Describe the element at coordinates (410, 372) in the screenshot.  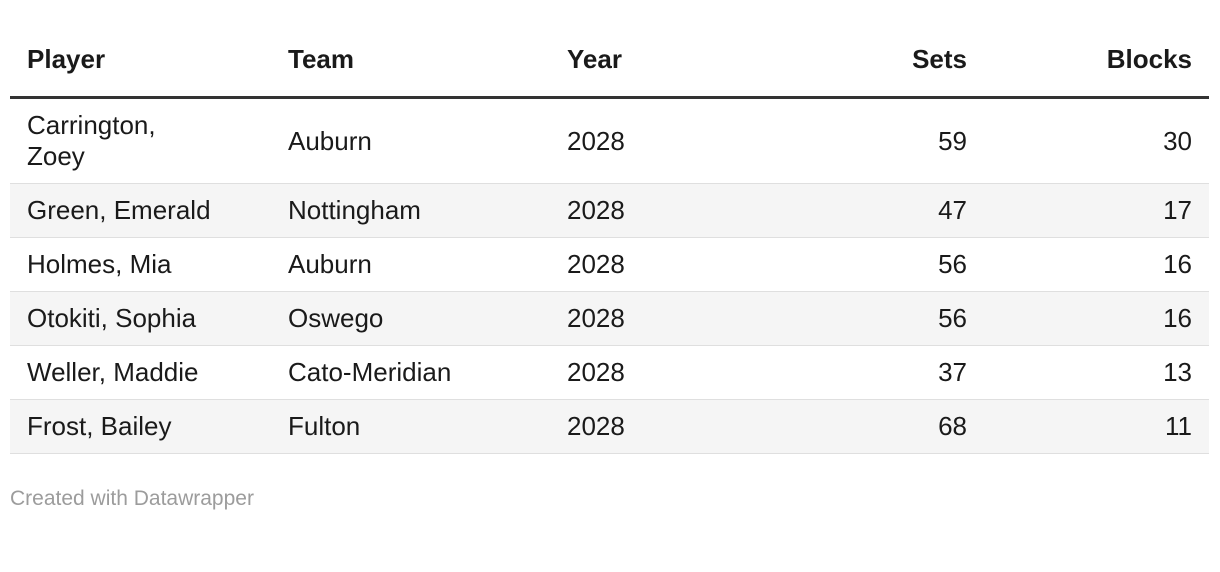
I see `cell-team: Cato-Meridian` at that location.